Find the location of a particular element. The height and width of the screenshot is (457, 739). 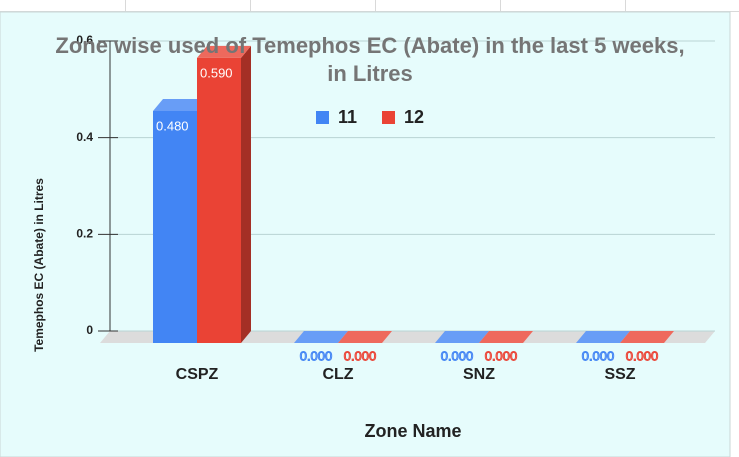

x-tick-label: SNZ is located at coordinates (479, 374).